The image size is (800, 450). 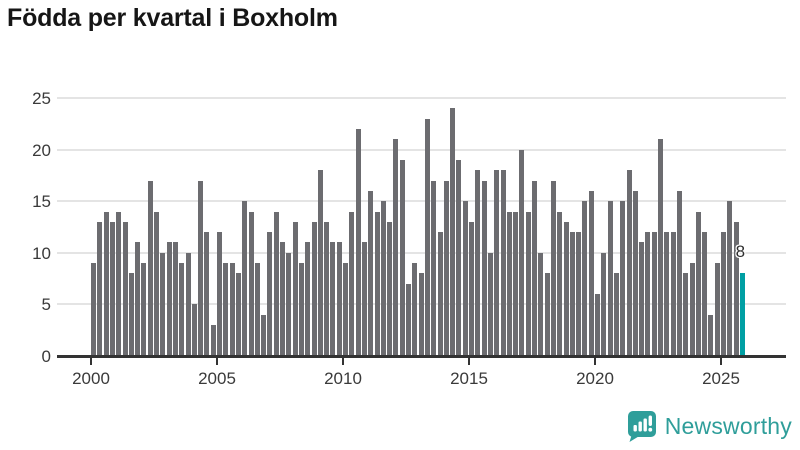 I want to click on x-axis-line, so click(x=421, y=356).